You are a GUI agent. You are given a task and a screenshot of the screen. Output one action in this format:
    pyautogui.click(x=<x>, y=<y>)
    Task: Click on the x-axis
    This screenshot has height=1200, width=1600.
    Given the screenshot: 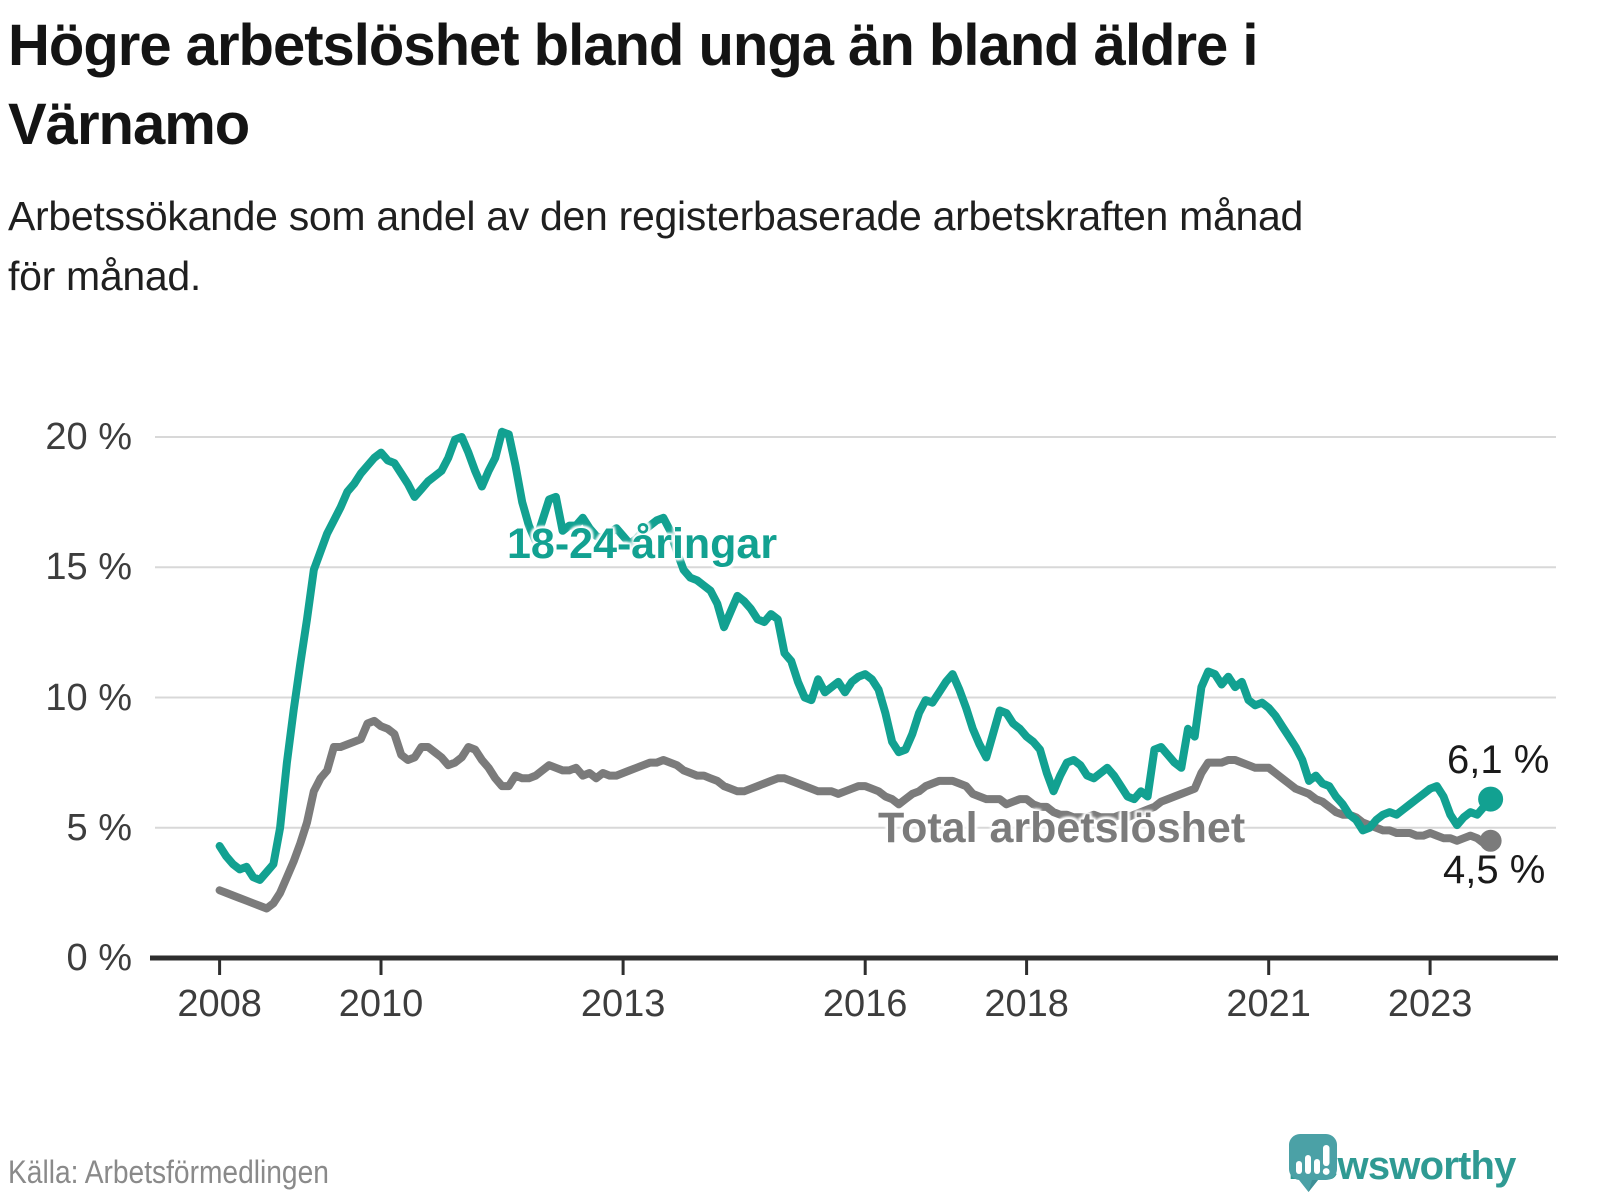 What is the action you would take?
    pyautogui.click(x=854, y=965)
    